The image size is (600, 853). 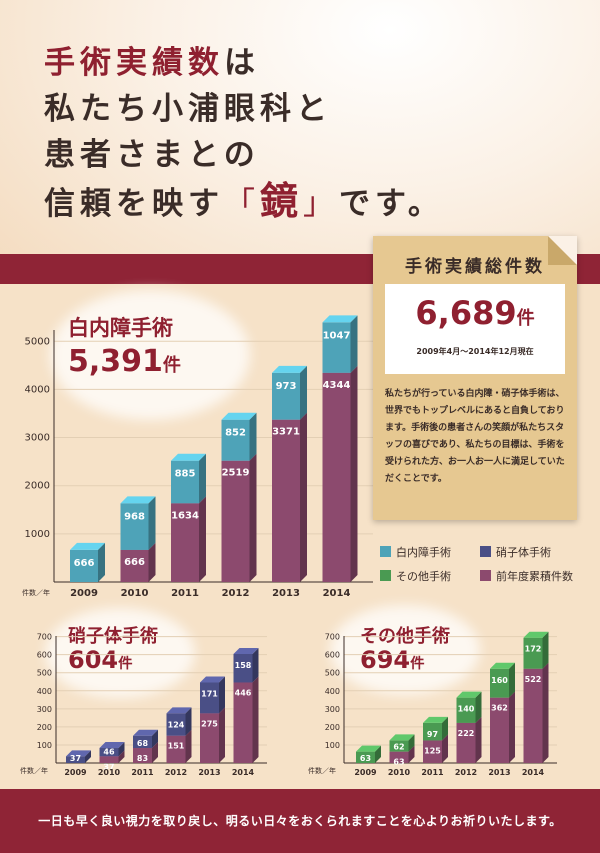 I want to click on value-label-current-cataract-2012: 852, so click(x=235, y=433).